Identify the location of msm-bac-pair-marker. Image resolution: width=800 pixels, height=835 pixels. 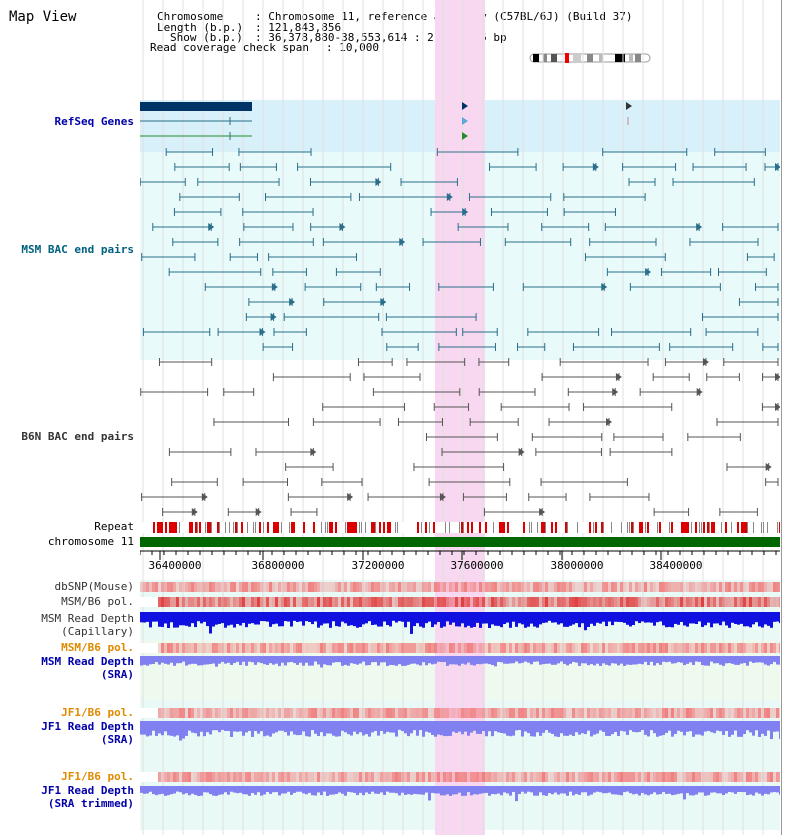
(402, 242).